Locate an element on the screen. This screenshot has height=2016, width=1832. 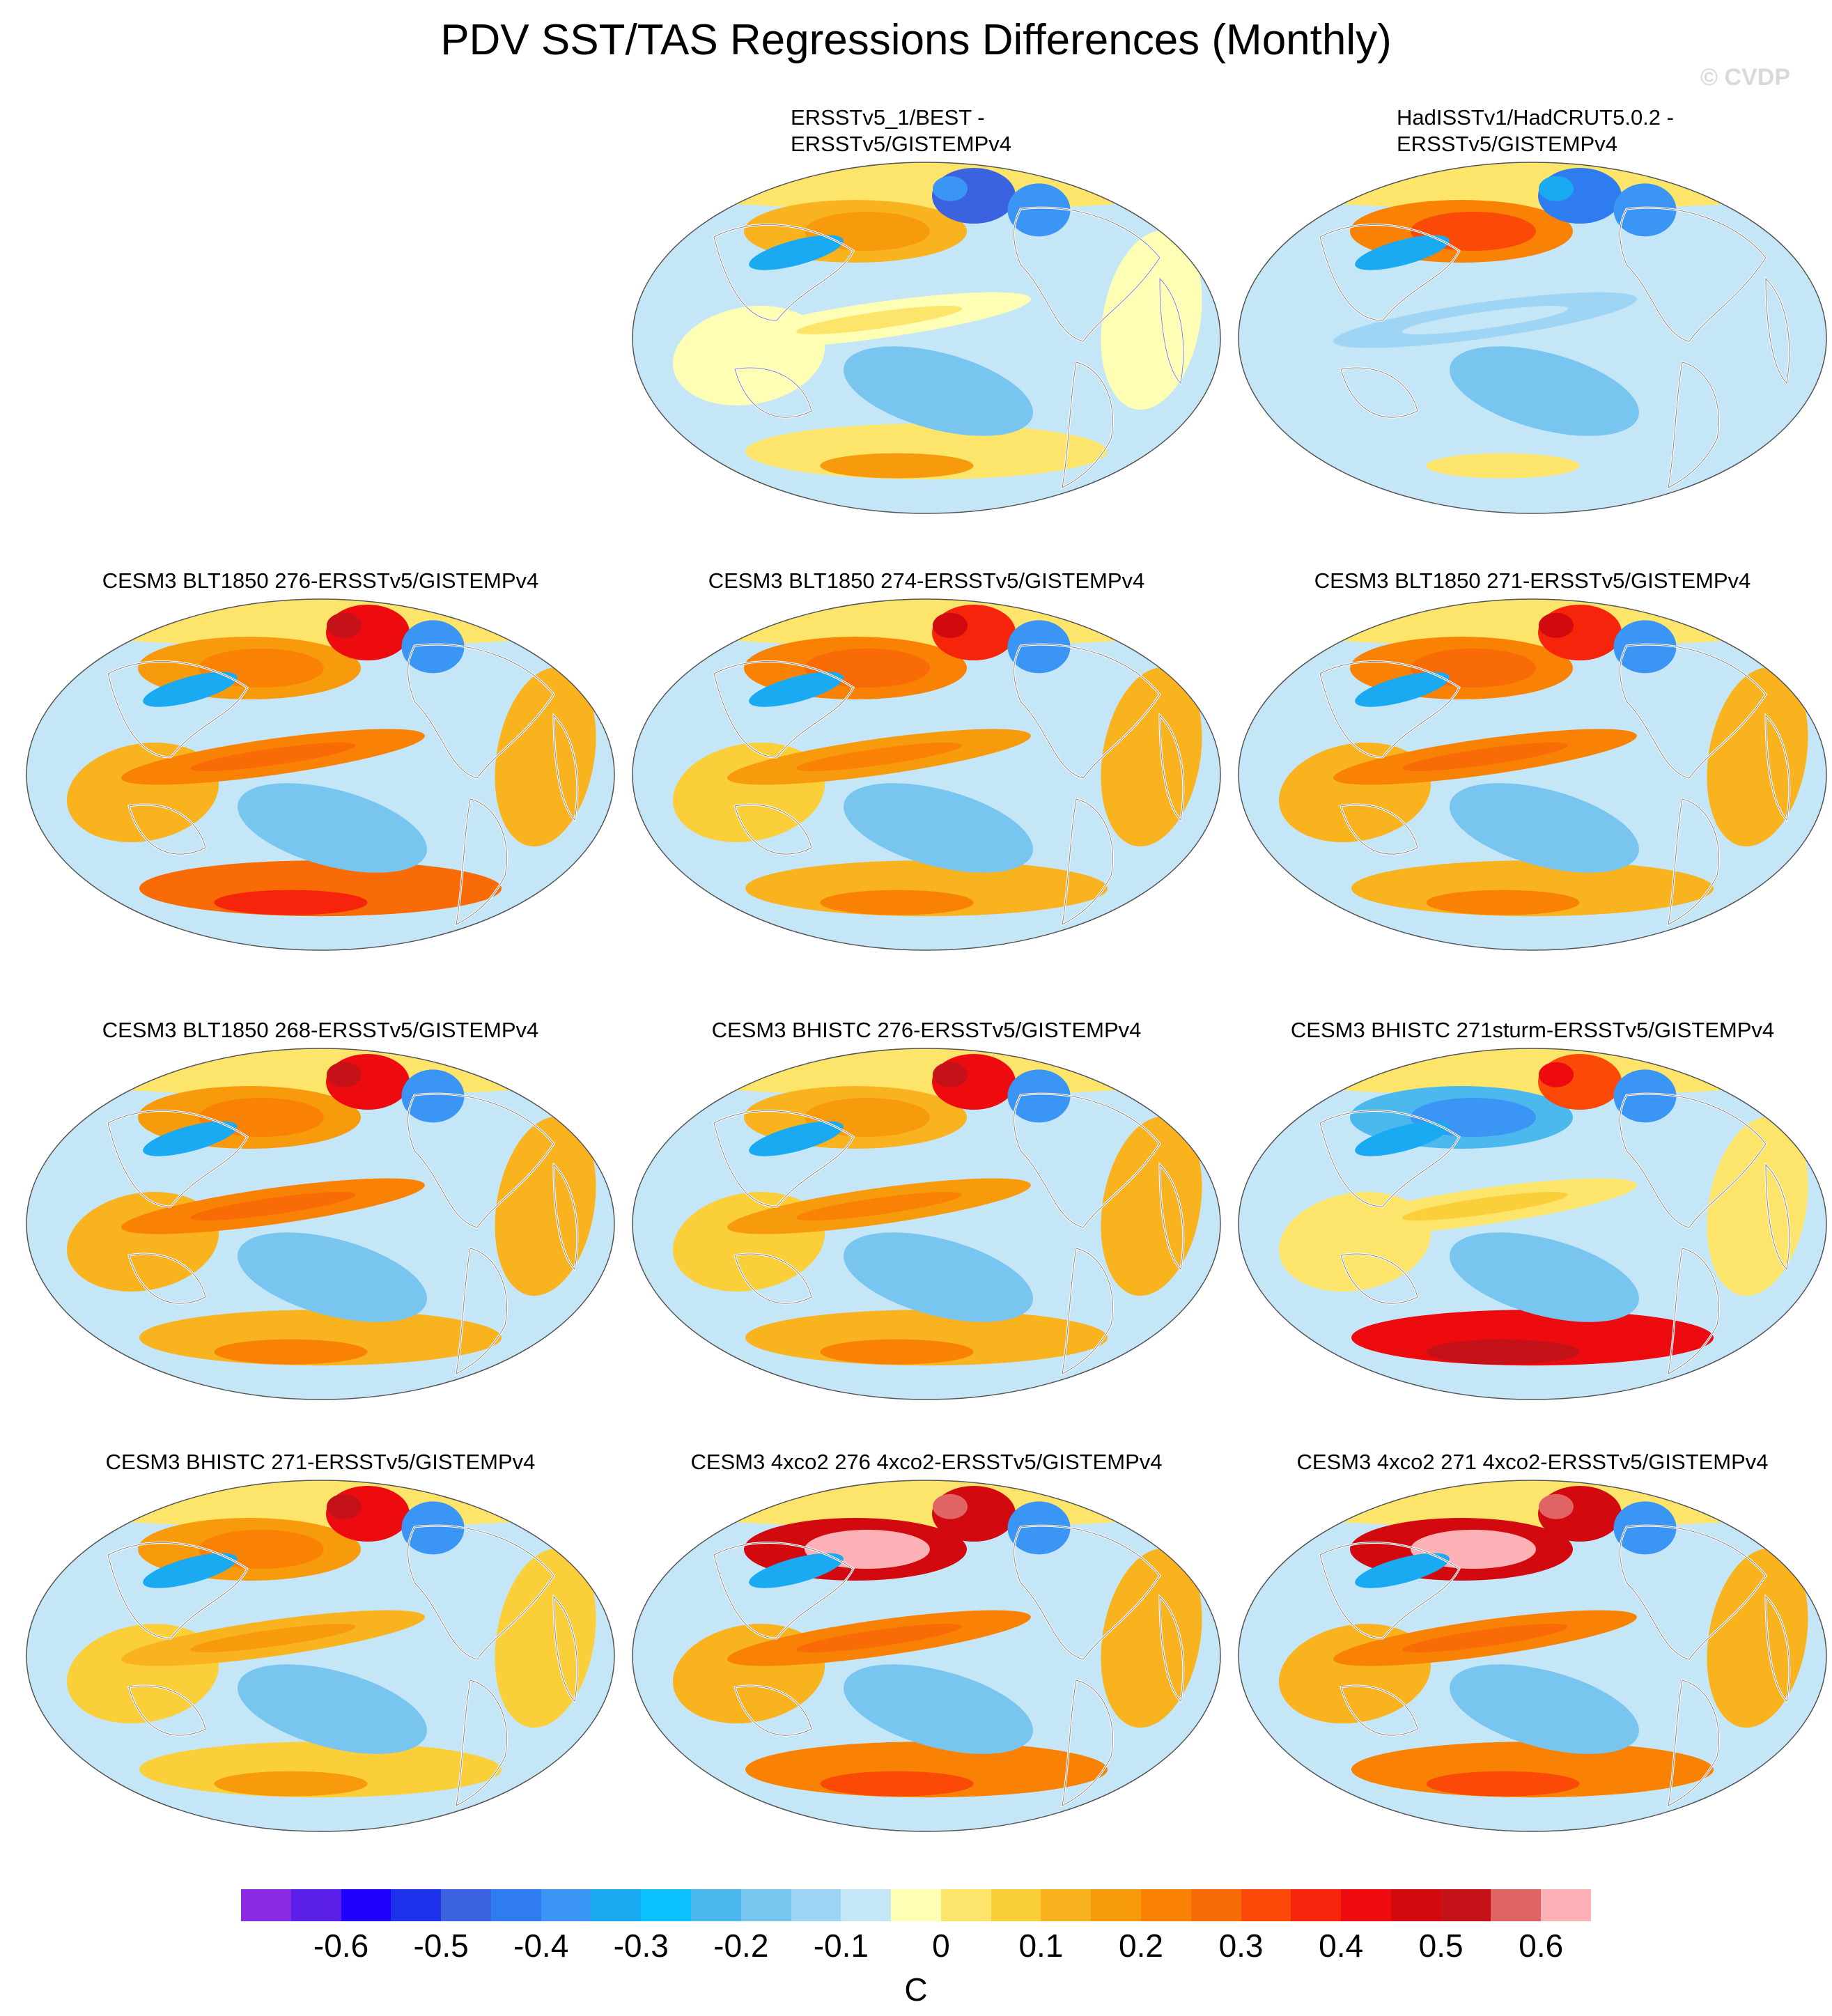
colorbar-tick-label: -0.5 is located at coordinates (441, 1946).